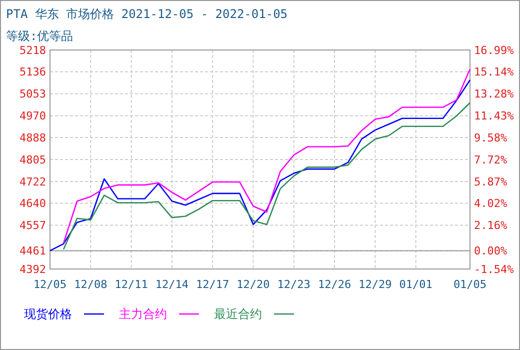  What do you see at coordinates (491, 225) in the screenshot?
I see `y2-tick-label: 2.16%` at bounding box center [491, 225].